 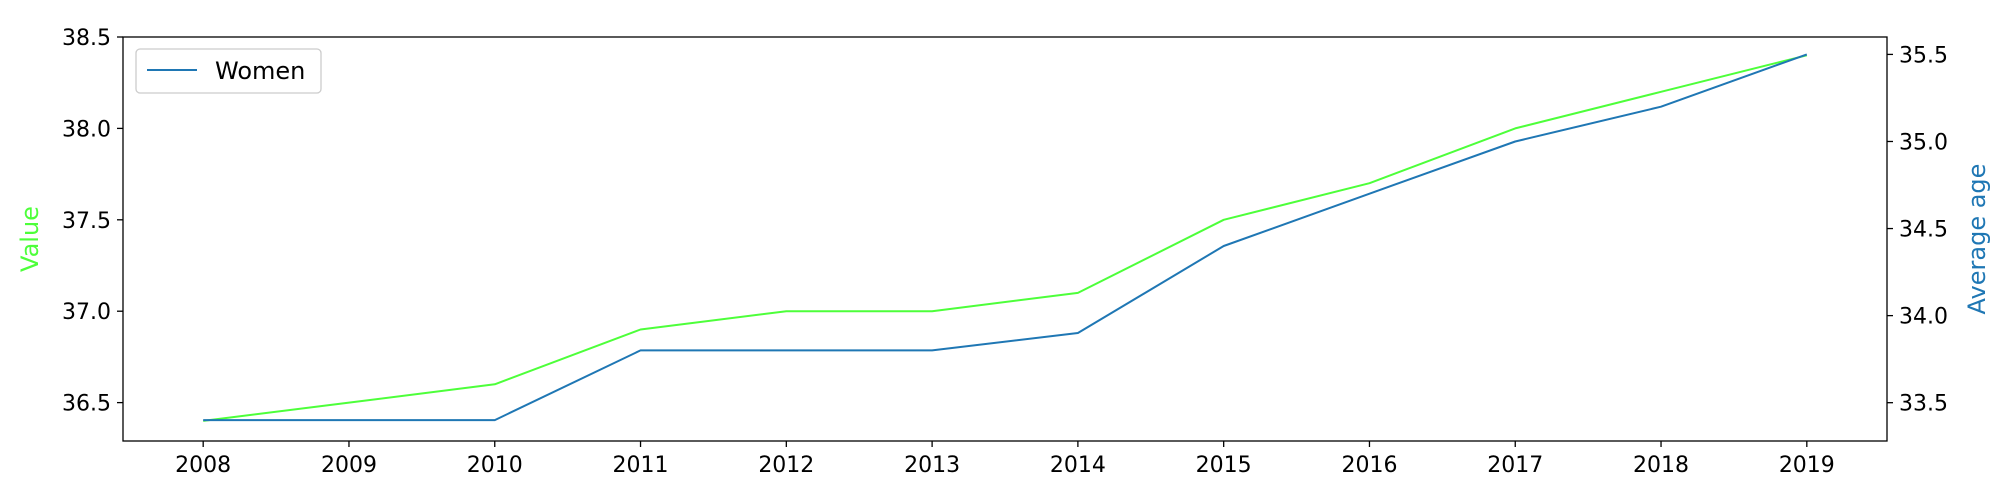 I want to click on legend-label-women: Women, so click(x=260, y=71).